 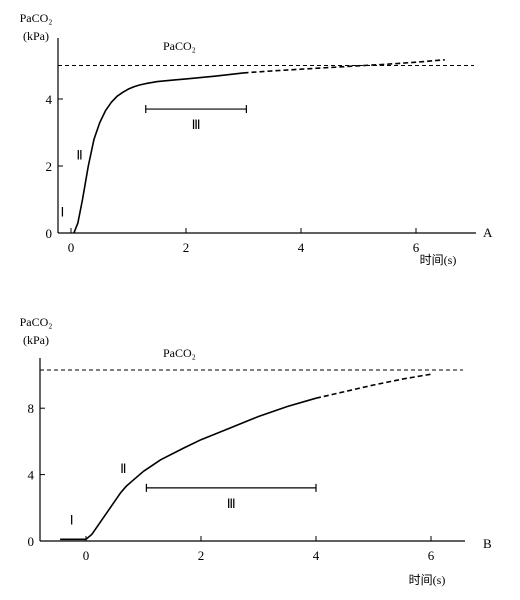 I want to click on y-tick-label: 2, so click(x=49, y=166).